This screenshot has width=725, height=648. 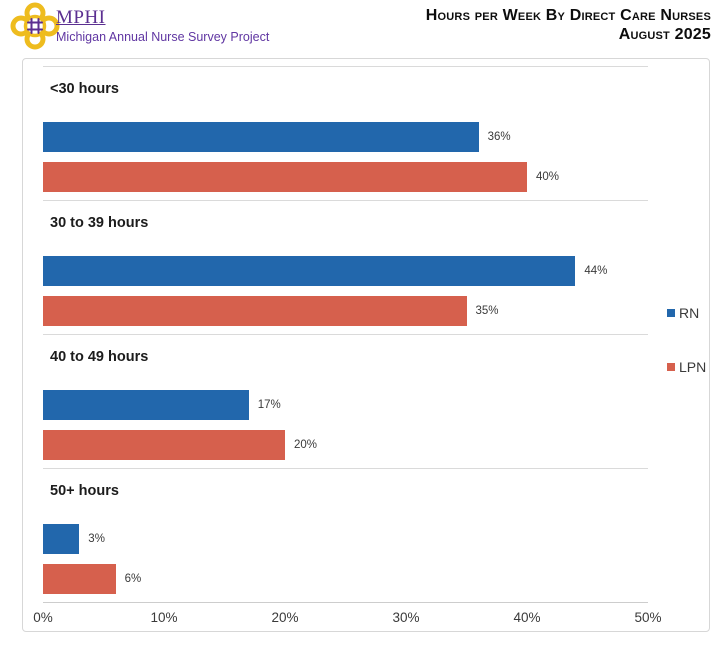 I want to click on bar-row: 17%, so click(x=345, y=405).